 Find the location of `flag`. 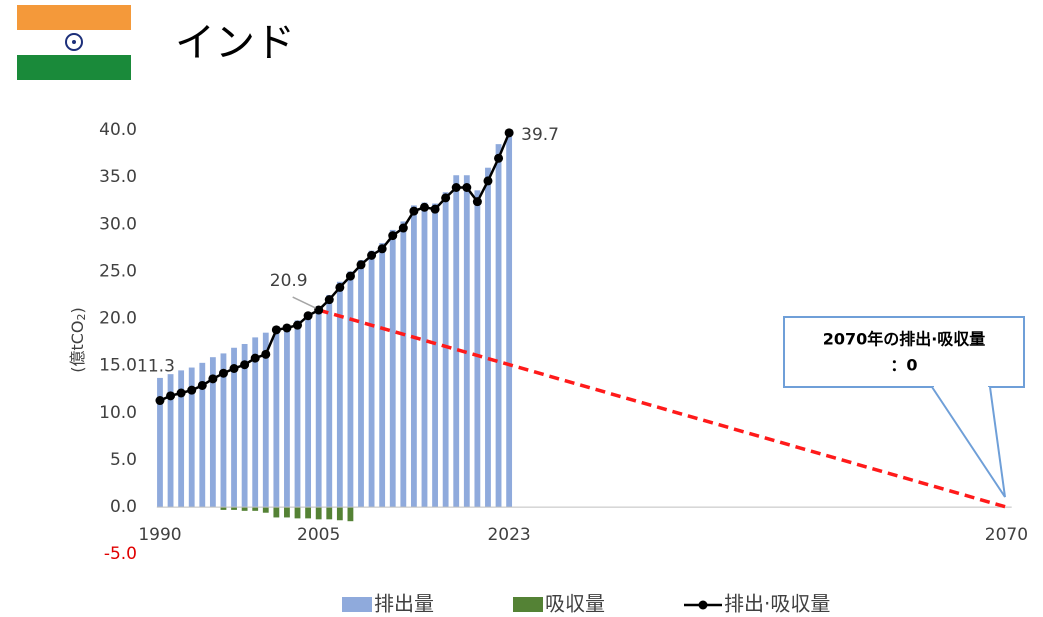

flag is located at coordinates (74, 42).